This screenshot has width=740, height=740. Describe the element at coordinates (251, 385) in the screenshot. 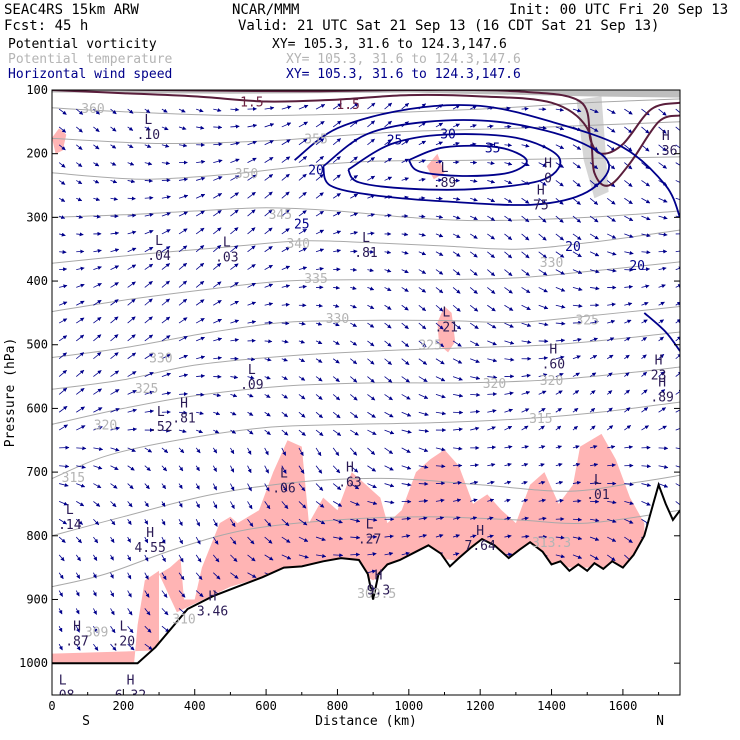

I see `marker-value: .09` at that location.